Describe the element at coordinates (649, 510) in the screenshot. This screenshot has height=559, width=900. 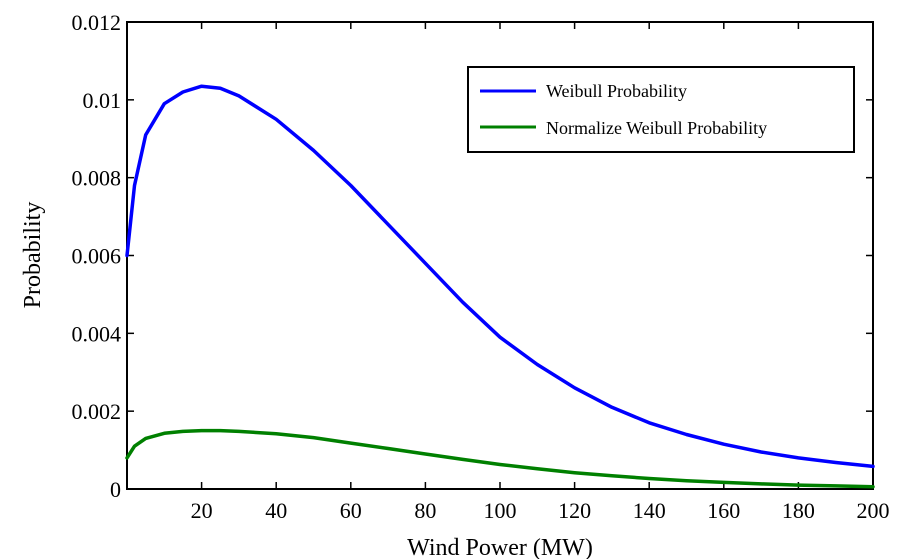
I see `x-tick-label: 140` at that location.